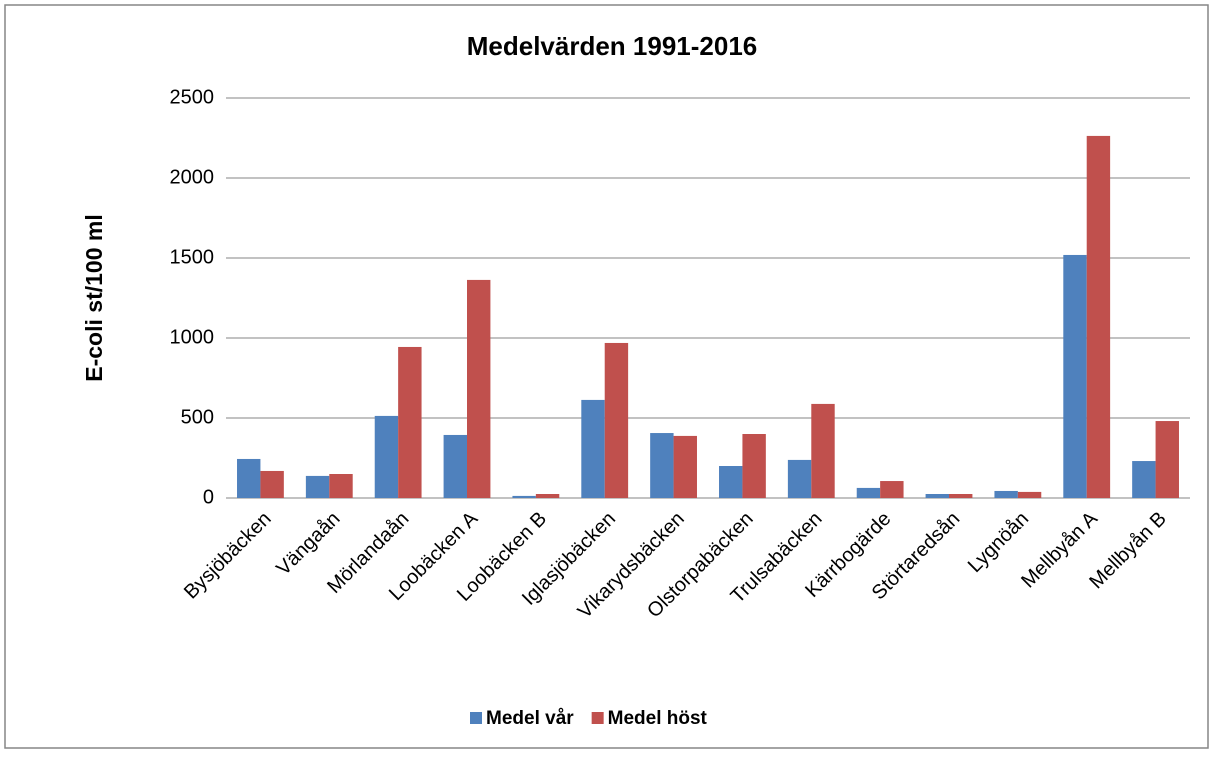  I want to click on y-tick-label: 2000, so click(192, 177).